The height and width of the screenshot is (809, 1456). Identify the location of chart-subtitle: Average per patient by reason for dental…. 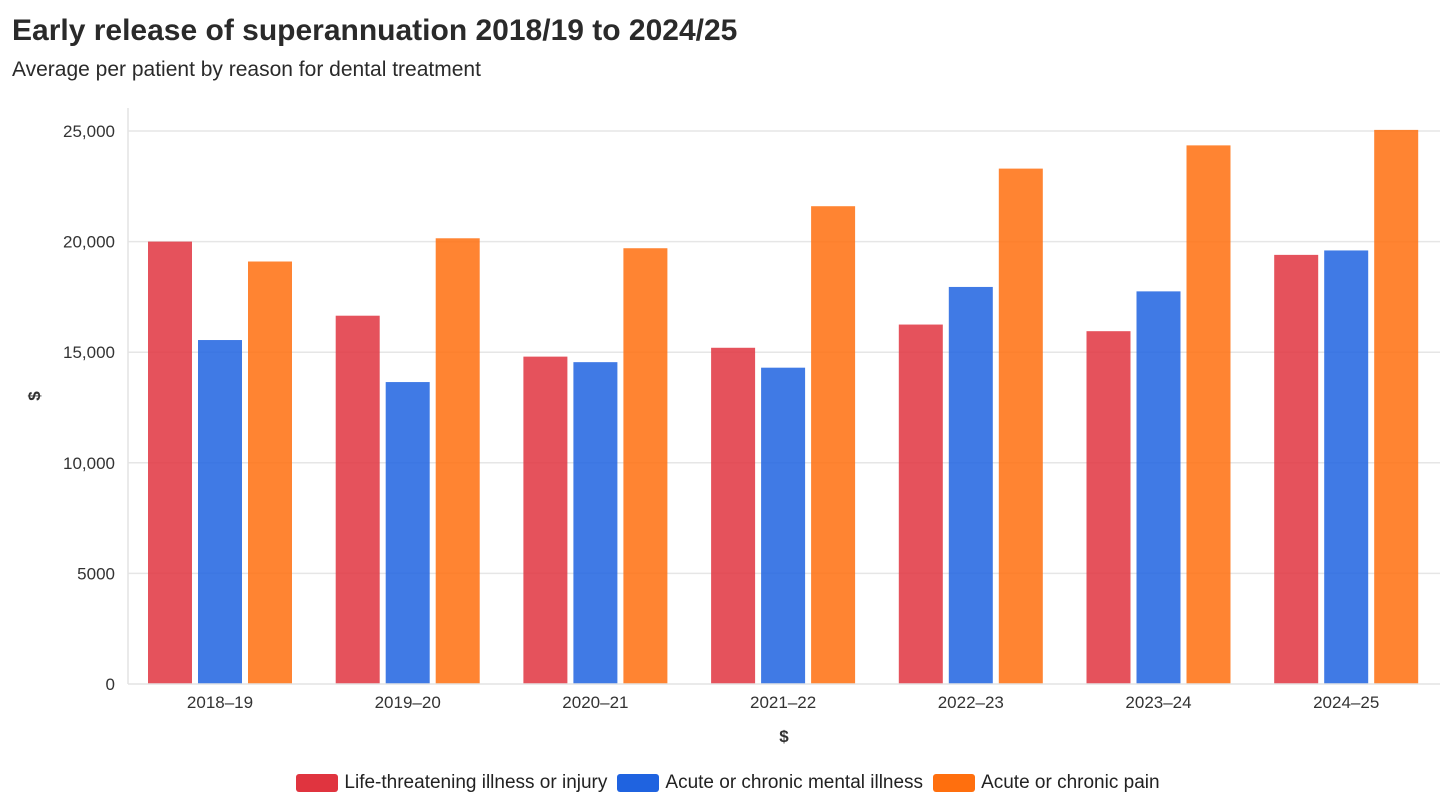
(246, 69).